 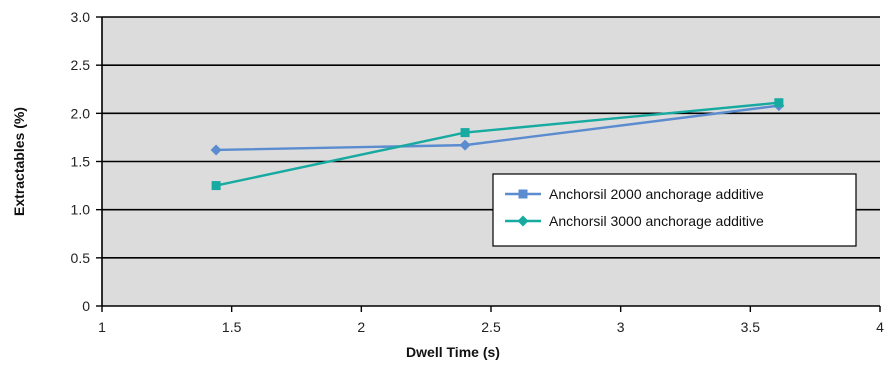 I want to click on y-axis-title: Extractables (%), so click(x=19, y=161).